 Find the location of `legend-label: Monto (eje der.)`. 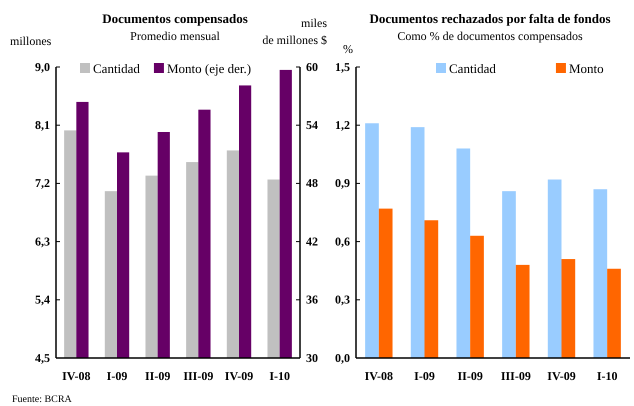

legend-label: Monto (eje der.) is located at coordinates (209, 68).